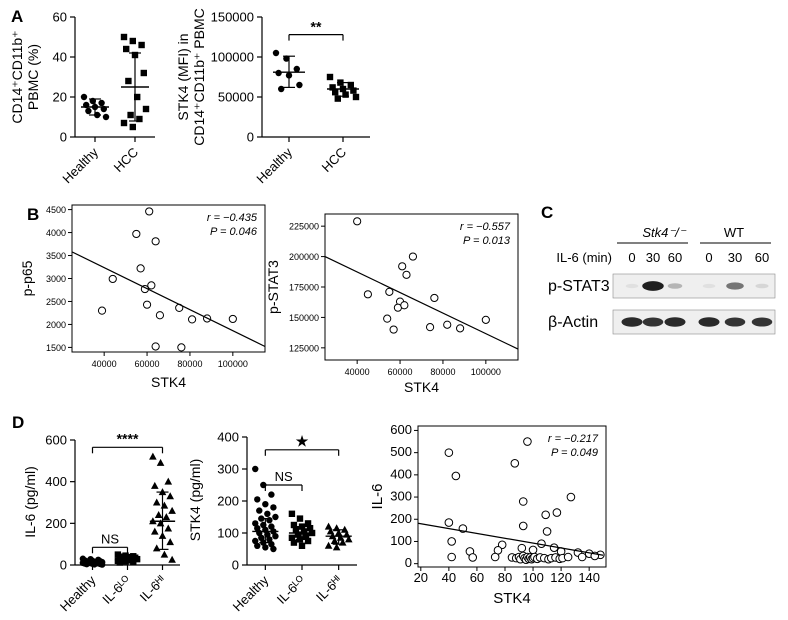 The image size is (788, 620). What do you see at coordinates (574, 453) in the screenshot?
I see `p-value-label: P = 0.049` at bounding box center [574, 453].